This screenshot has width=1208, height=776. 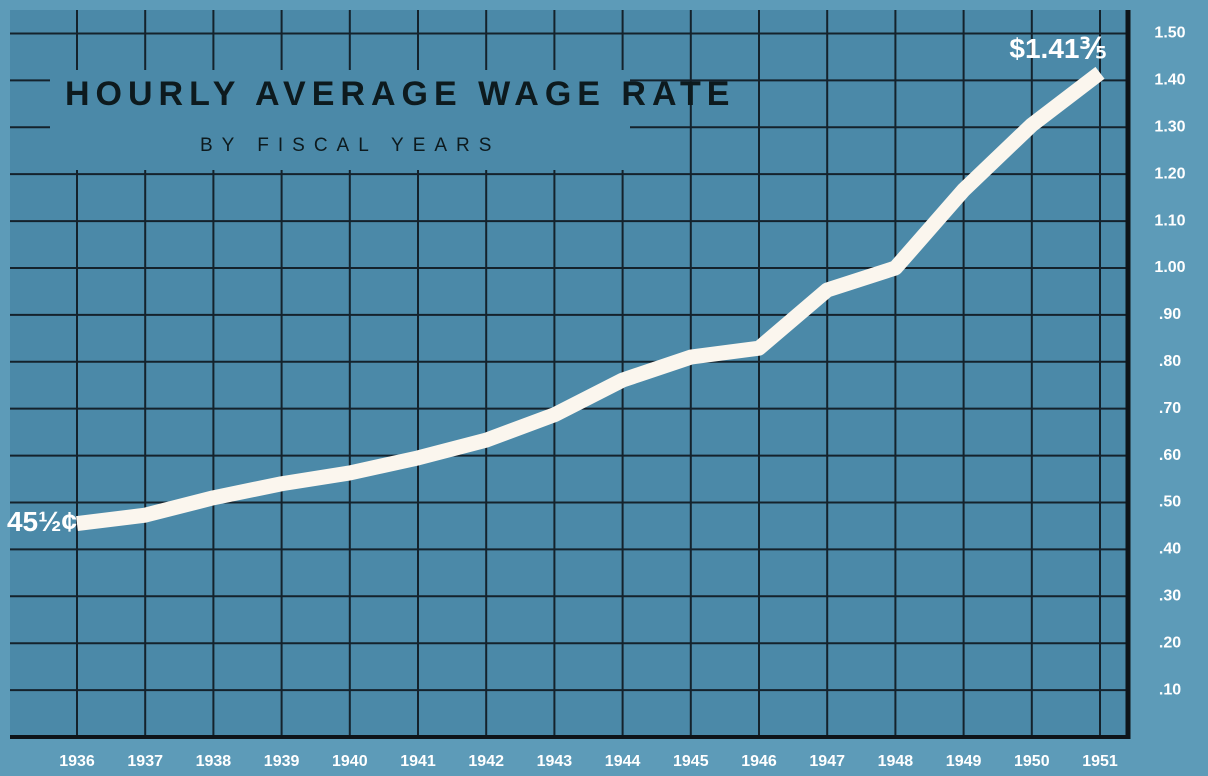 I want to click on x-tick-label: 1951, so click(x=1100, y=761).